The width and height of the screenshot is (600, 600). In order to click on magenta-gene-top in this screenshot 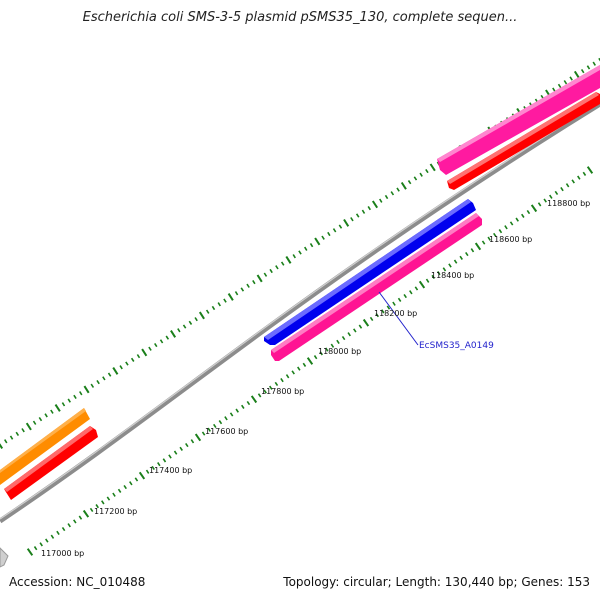, I will do `click(518, 120)`.